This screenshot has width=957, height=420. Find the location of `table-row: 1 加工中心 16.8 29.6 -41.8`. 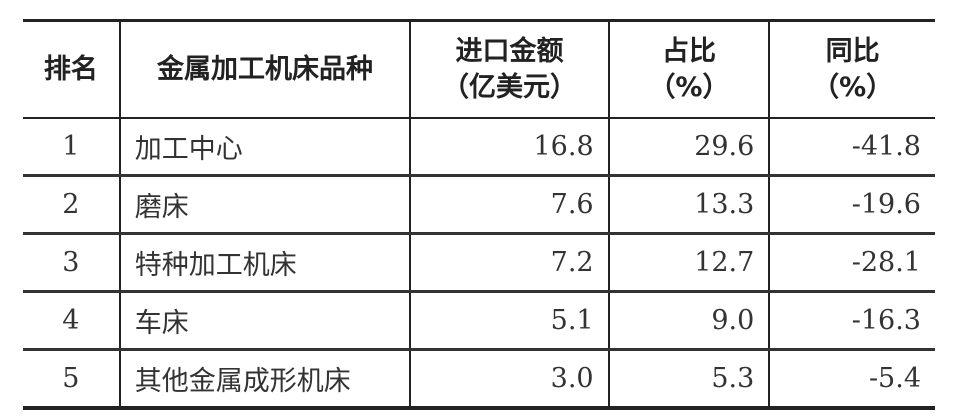

table-row: 1 加工中心 16.8 29.6 -41.8 is located at coordinates (479, 147).